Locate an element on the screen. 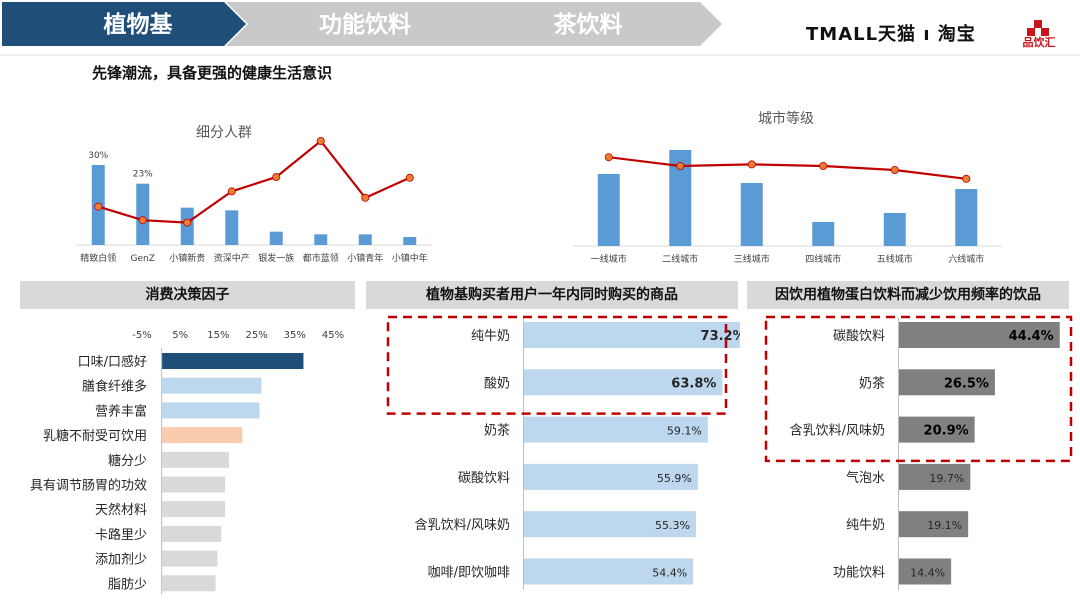 The height and width of the screenshot is (605, 1080). data-label: 23% is located at coordinates (143, 175).